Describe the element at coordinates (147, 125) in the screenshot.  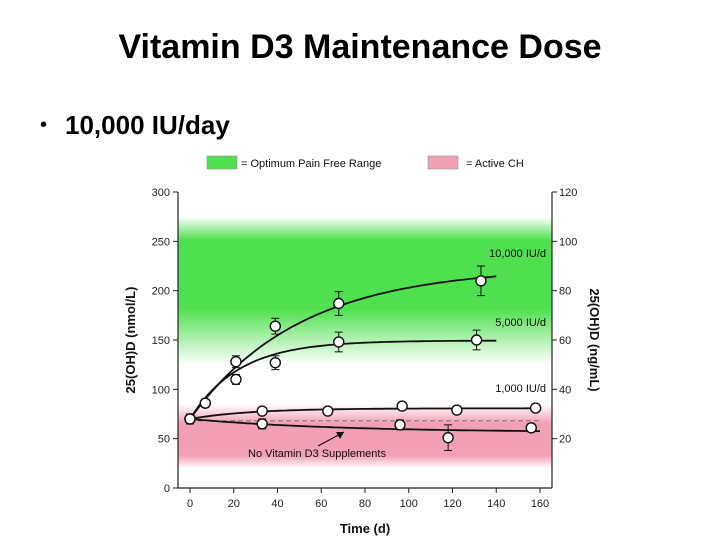
I see `bullet-text: 10,000 IU/day` at that location.